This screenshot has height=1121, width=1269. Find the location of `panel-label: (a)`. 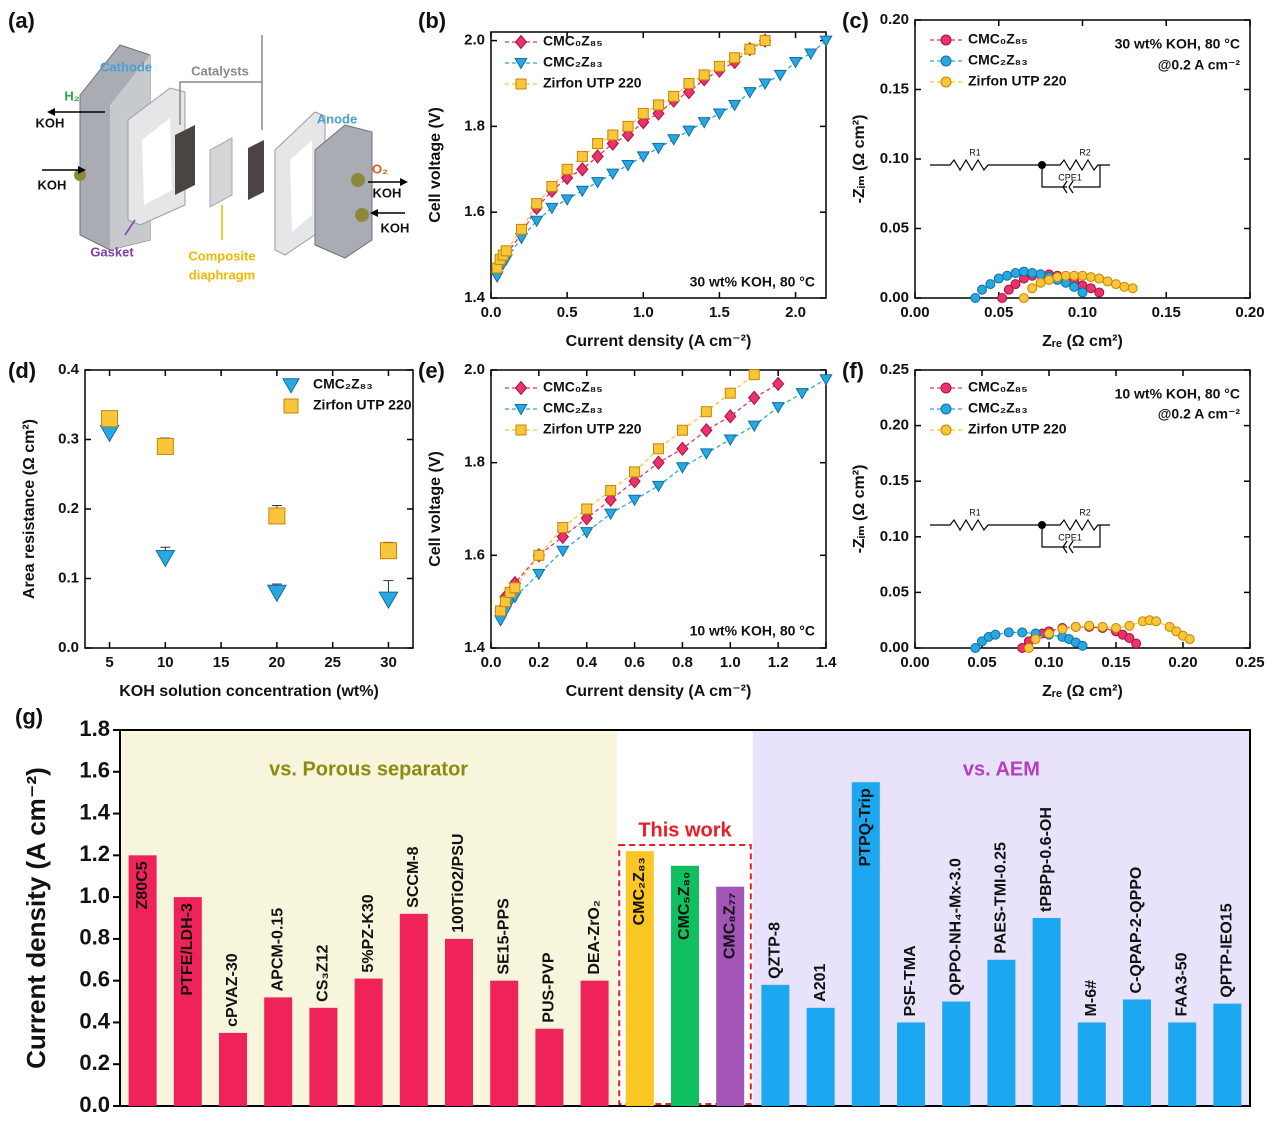

panel-label: (a) is located at coordinates (21, 20).